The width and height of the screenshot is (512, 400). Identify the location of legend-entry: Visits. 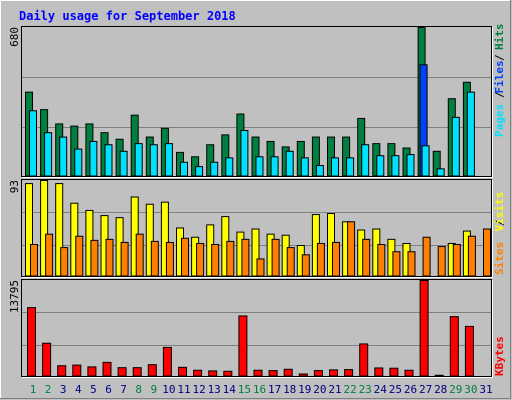
(499, 212).